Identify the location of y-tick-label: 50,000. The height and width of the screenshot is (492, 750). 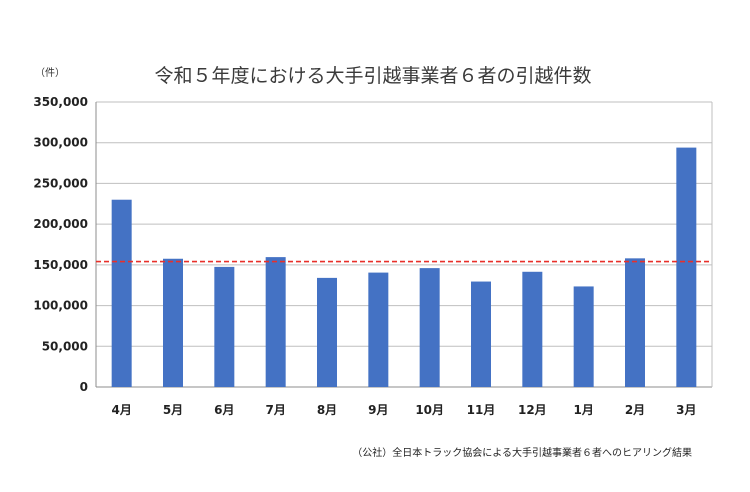
(65, 346).